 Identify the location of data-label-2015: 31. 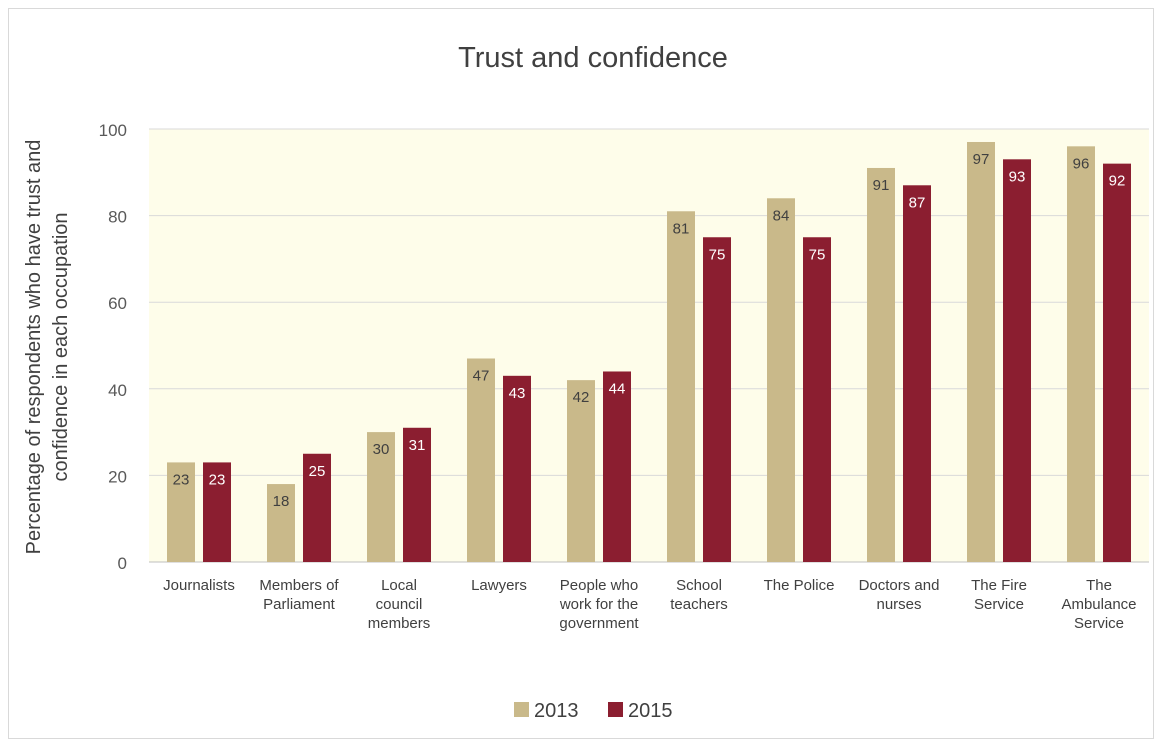
(417, 445).